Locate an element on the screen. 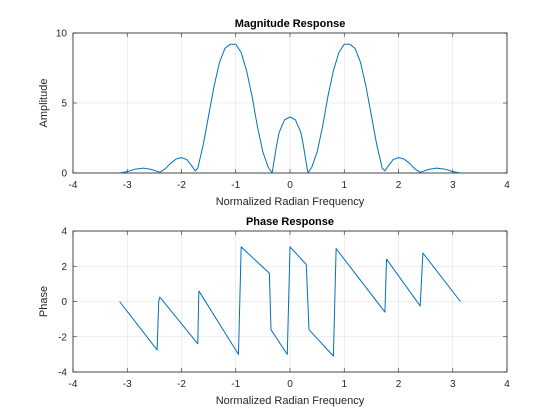 Image resolution: width=560 pixels, height=420 pixels. magnitude-x-axis-label: Normalized Radian Frequency is located at coordinates (290, 202).